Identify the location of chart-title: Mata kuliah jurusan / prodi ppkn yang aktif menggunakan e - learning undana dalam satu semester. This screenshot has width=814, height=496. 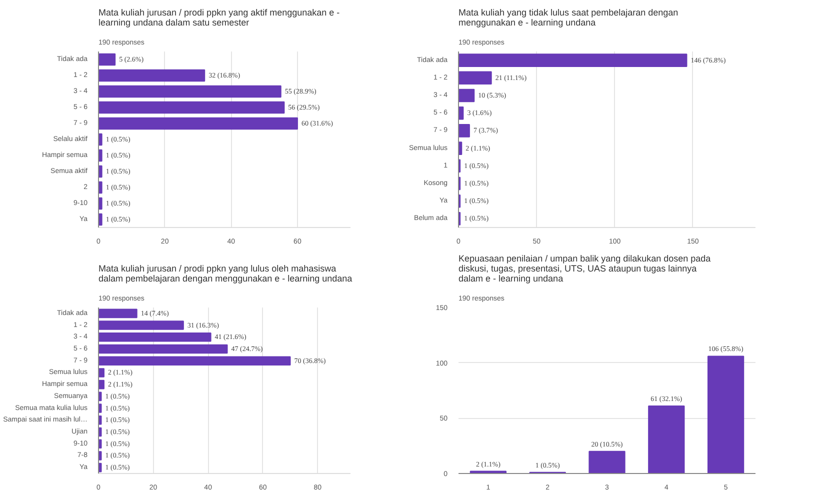
(219, 18).